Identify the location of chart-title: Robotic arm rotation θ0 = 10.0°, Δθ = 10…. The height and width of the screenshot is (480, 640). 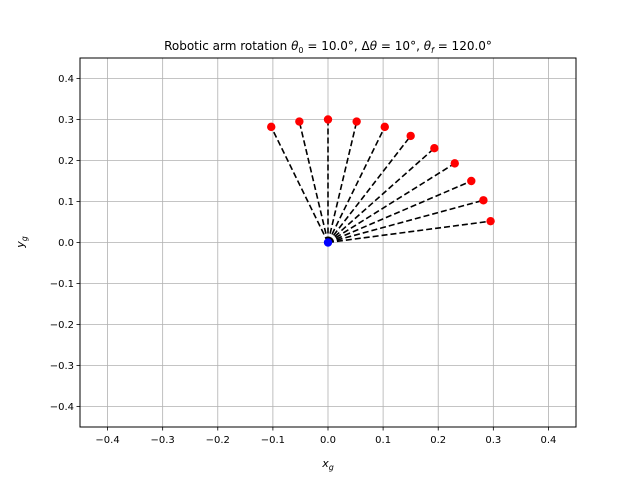
(328, 47).